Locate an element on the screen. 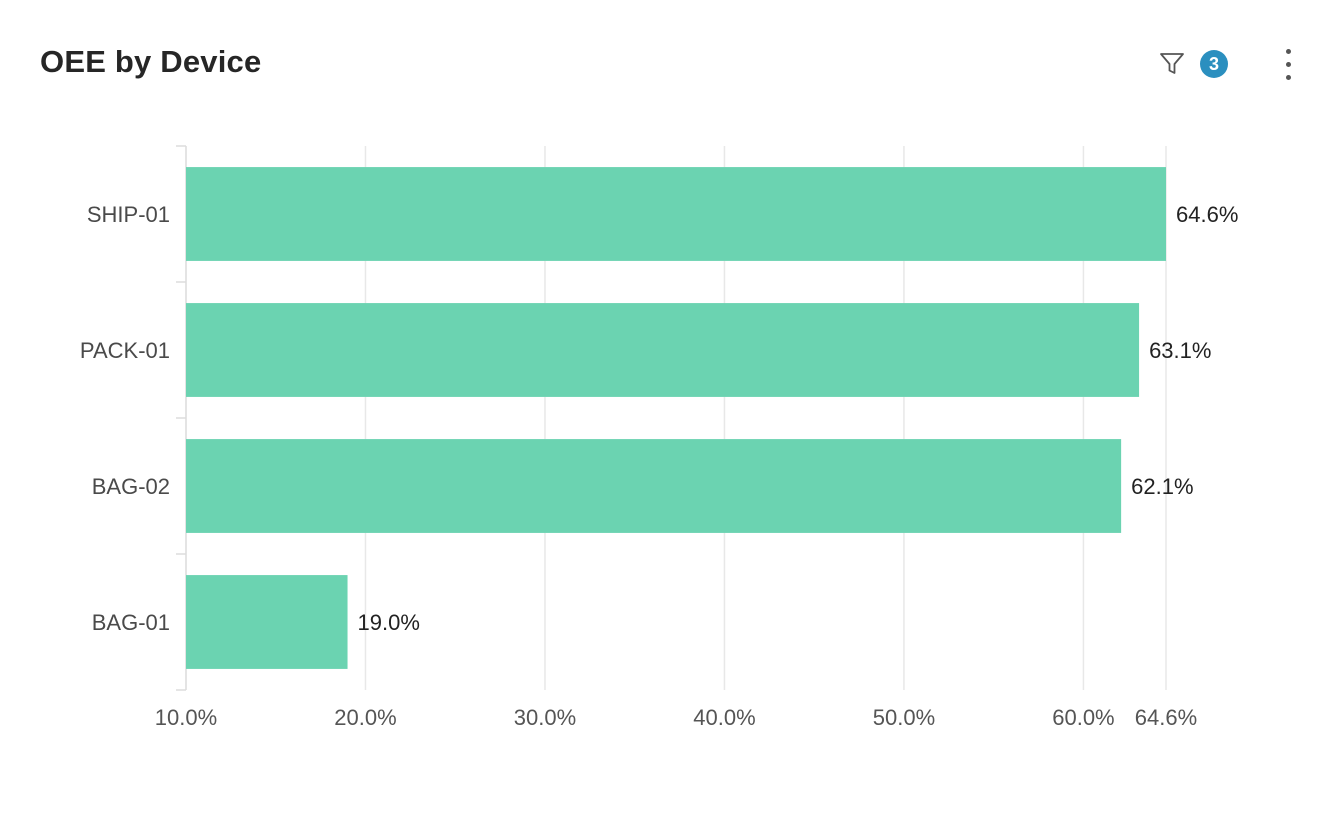 The height and width of the screenshot is (832, 1338). filter-icon is located at coordinates (1172, 63).